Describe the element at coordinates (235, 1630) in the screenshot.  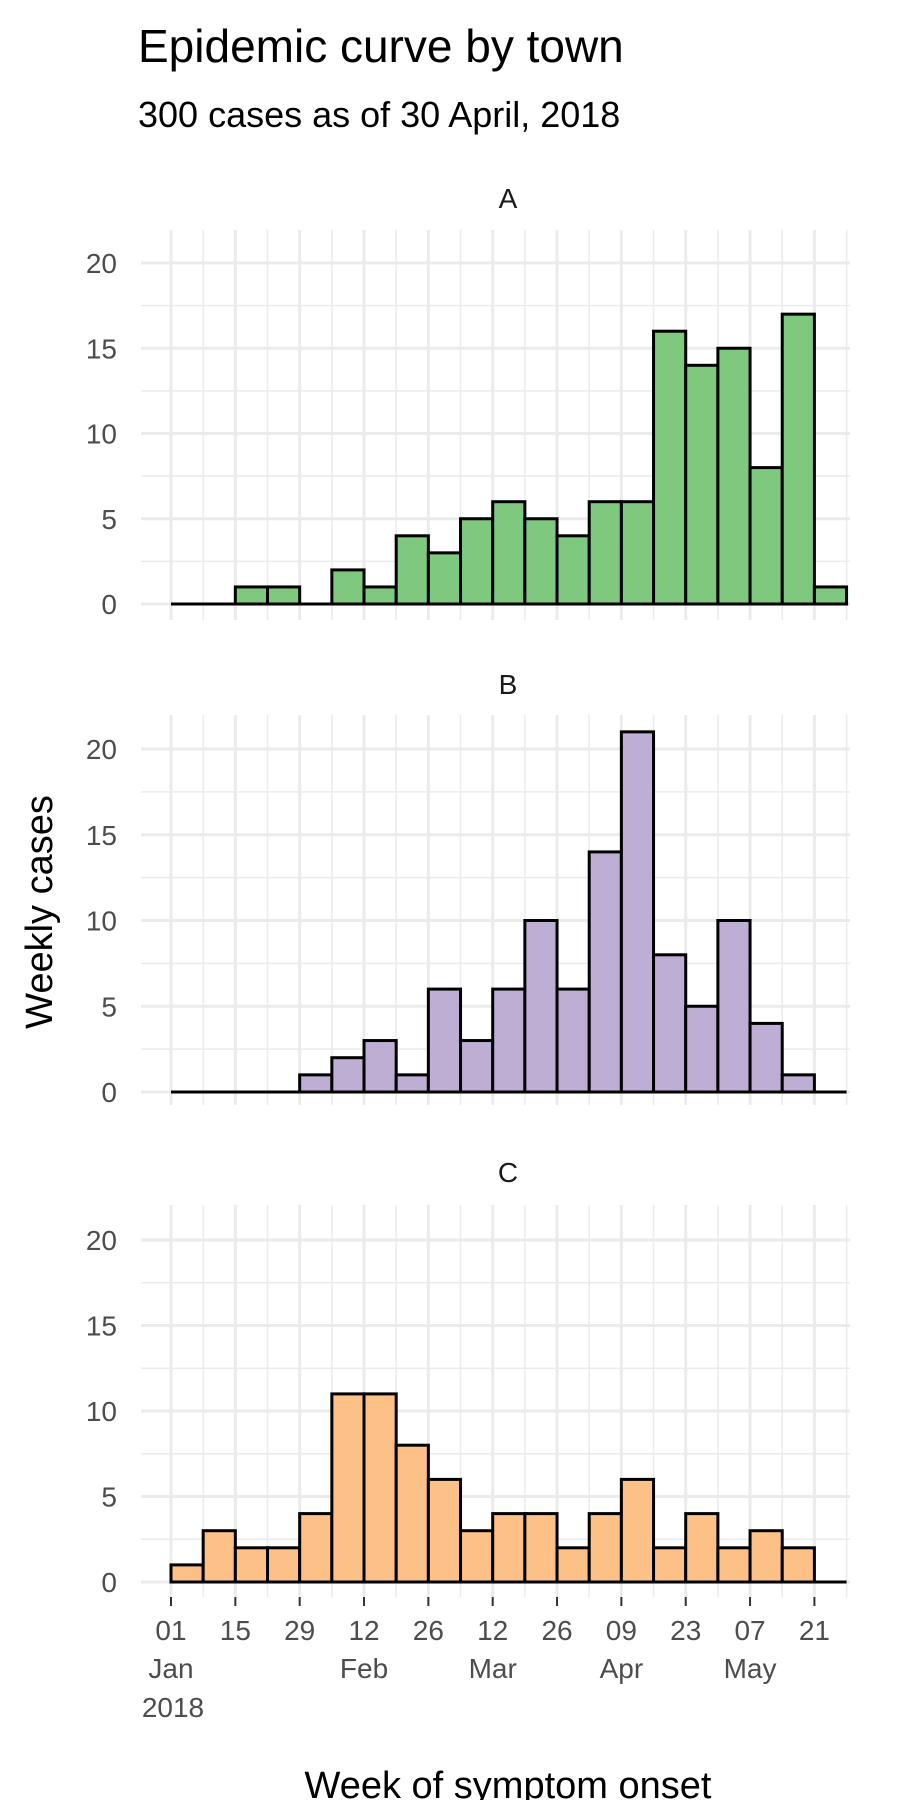
I see `x-tick-day-label: 15` at that location.